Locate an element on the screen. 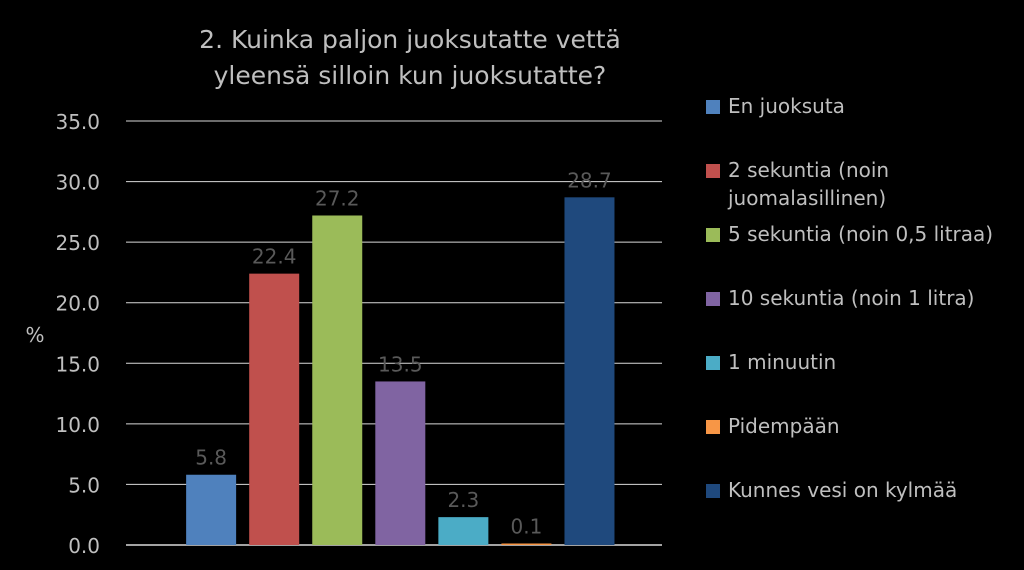 Image resolution: width=1024 pixels, height=570 pixels. legend-item: Kunnes vesi on kylmää is located at coordinates (861, 490).